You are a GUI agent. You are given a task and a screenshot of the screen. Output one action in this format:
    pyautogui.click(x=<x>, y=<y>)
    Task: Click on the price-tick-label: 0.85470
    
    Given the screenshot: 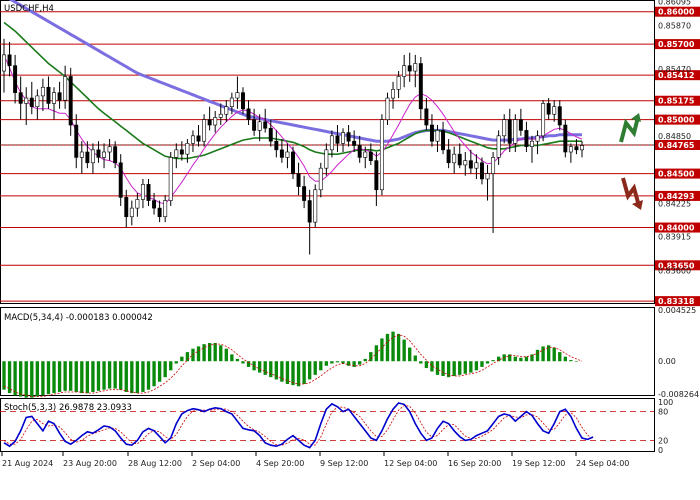 What is the action you would take?
    pyautogui.click(x=674, y=69)
    